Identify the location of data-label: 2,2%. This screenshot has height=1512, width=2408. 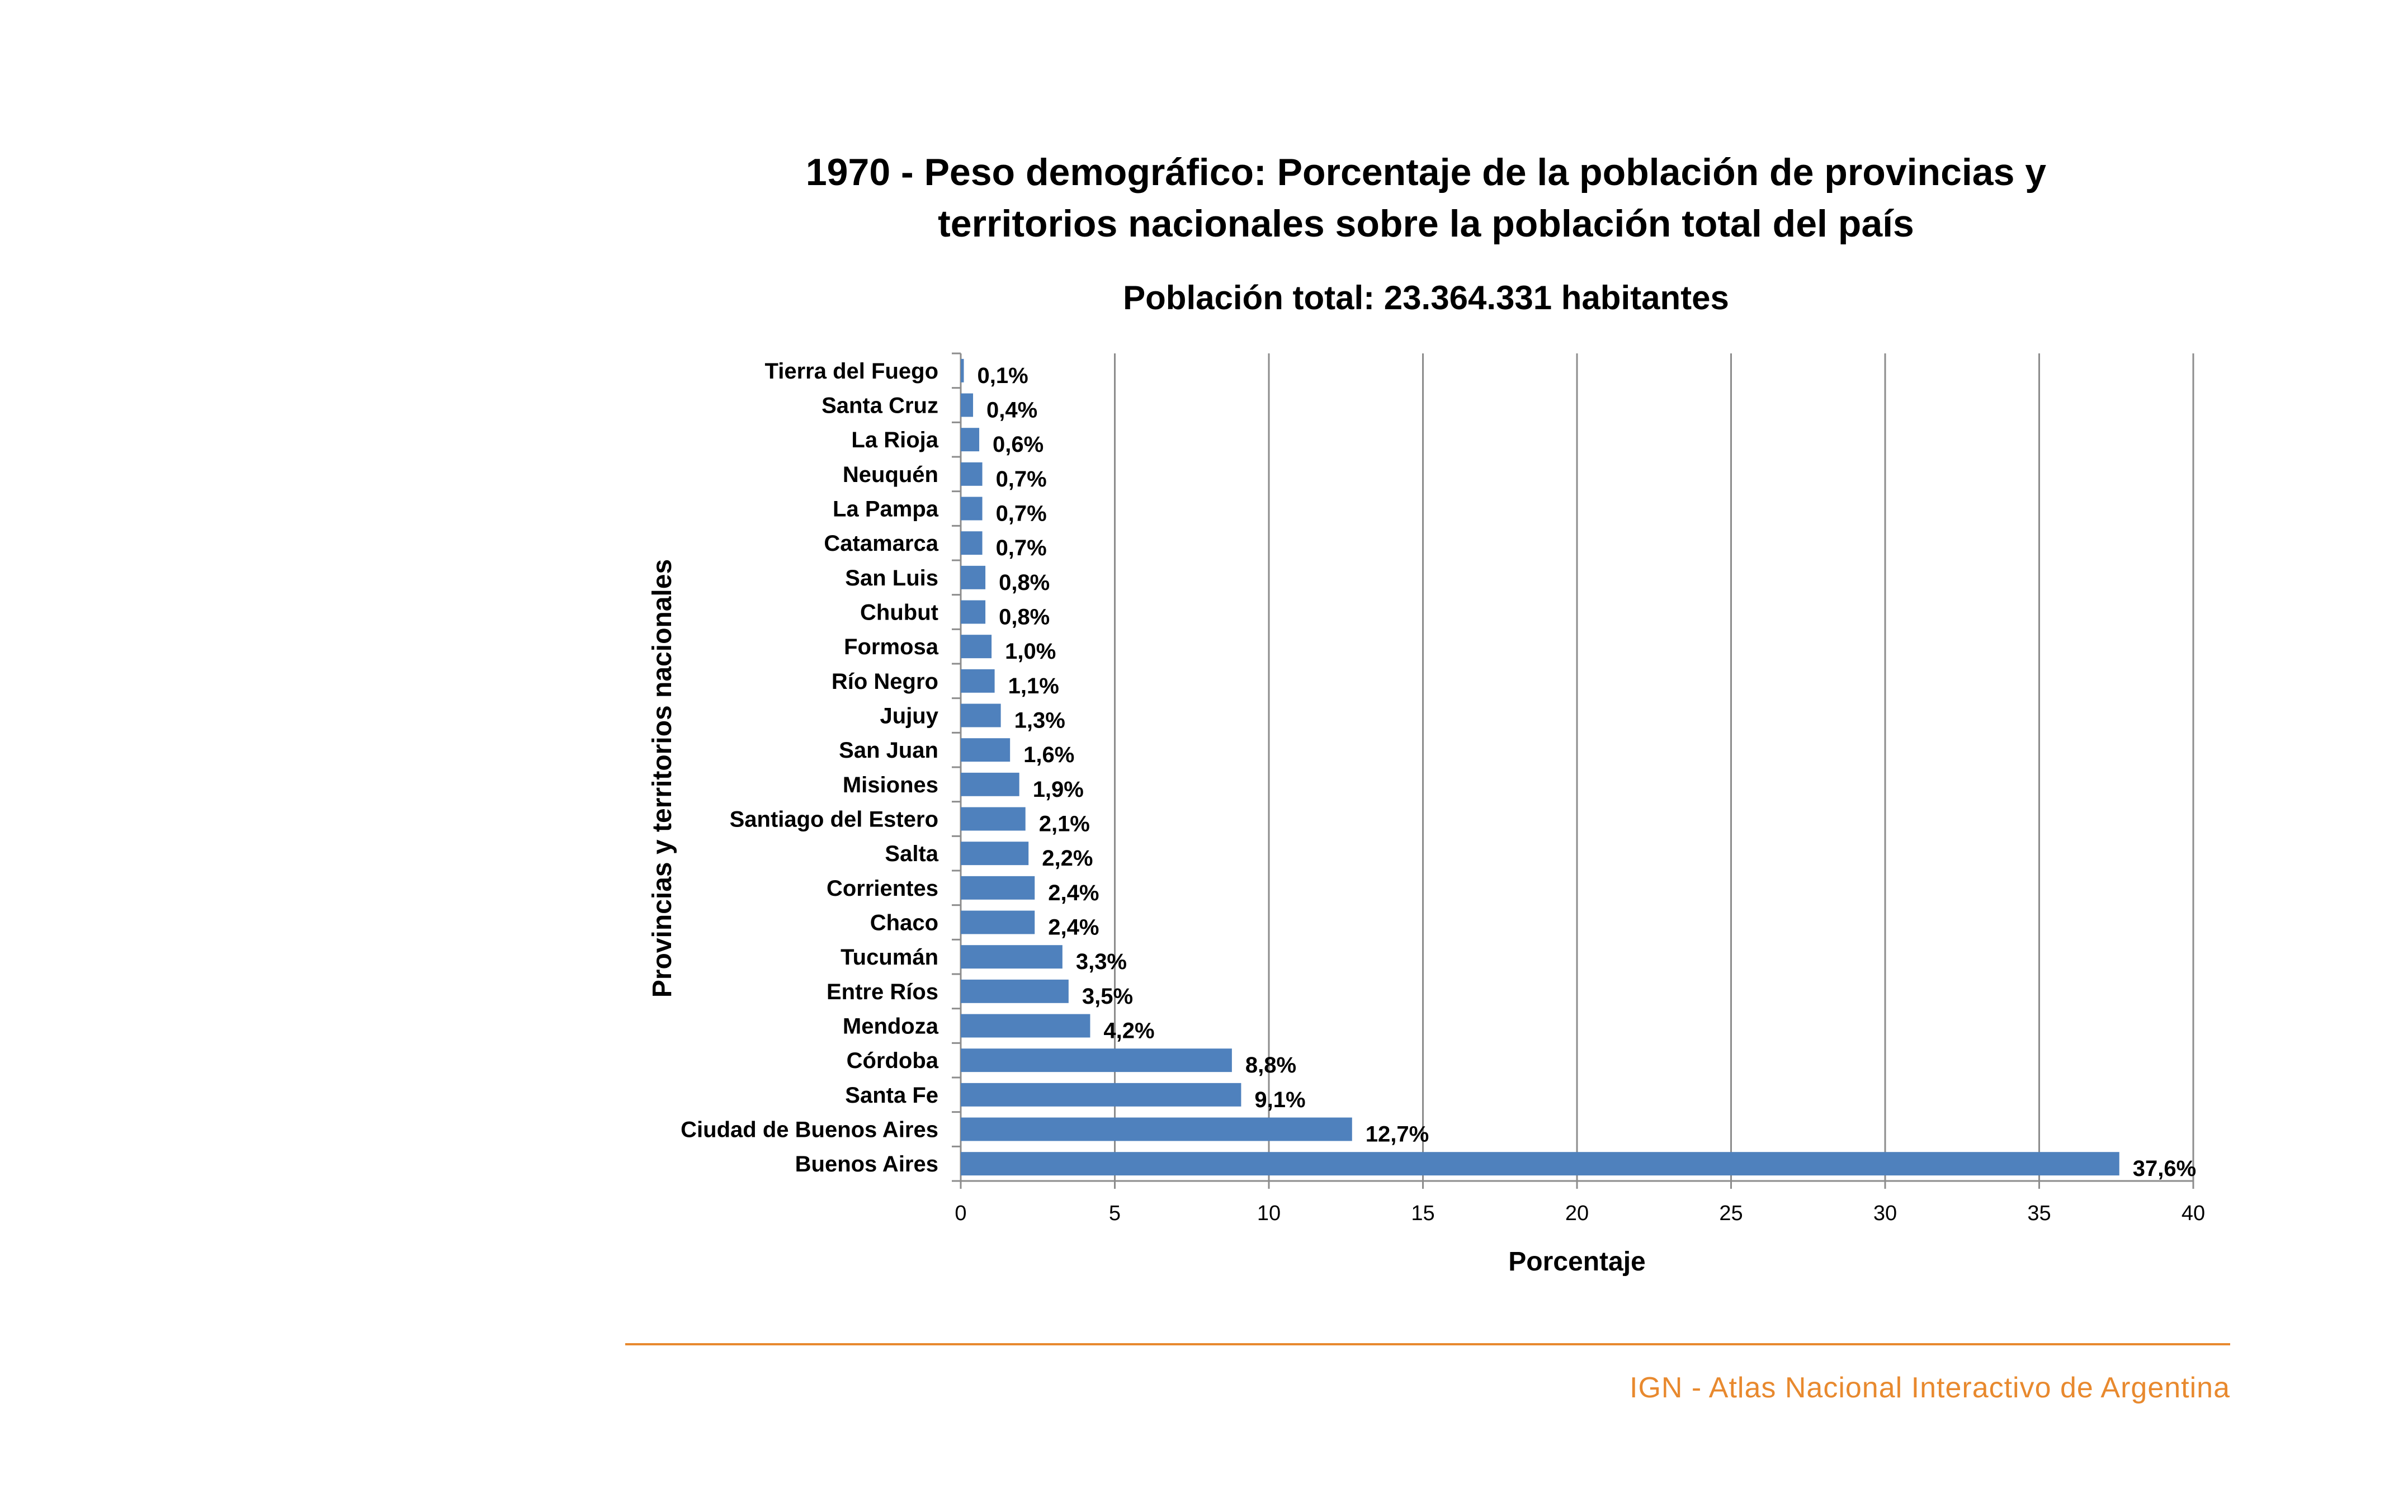
(1067, 858).